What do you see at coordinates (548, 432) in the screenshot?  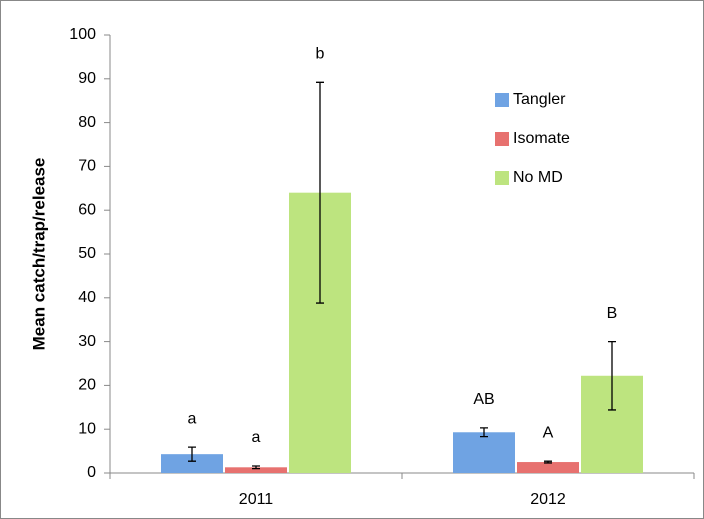 I see `significance-letter: A` at bounding box center [548, 432].